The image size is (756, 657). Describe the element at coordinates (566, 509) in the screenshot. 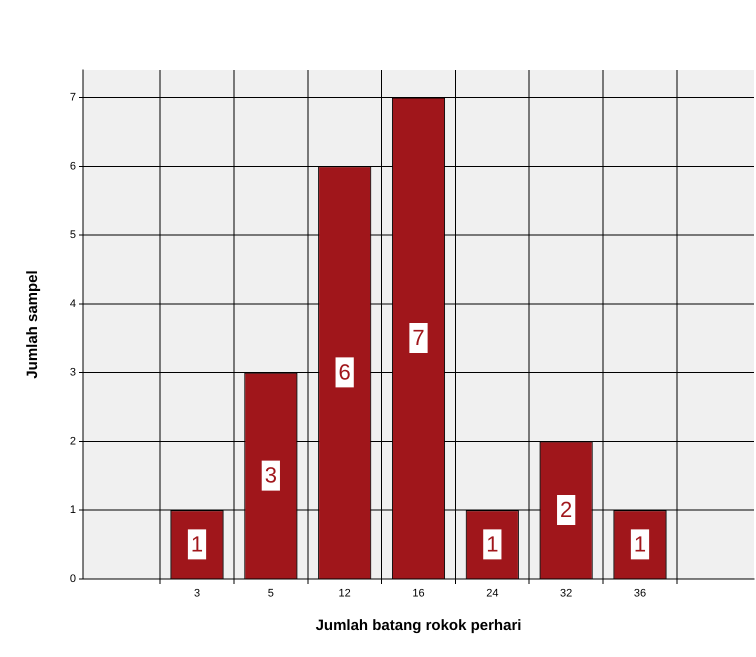

I see `data-label: 2` at that location.